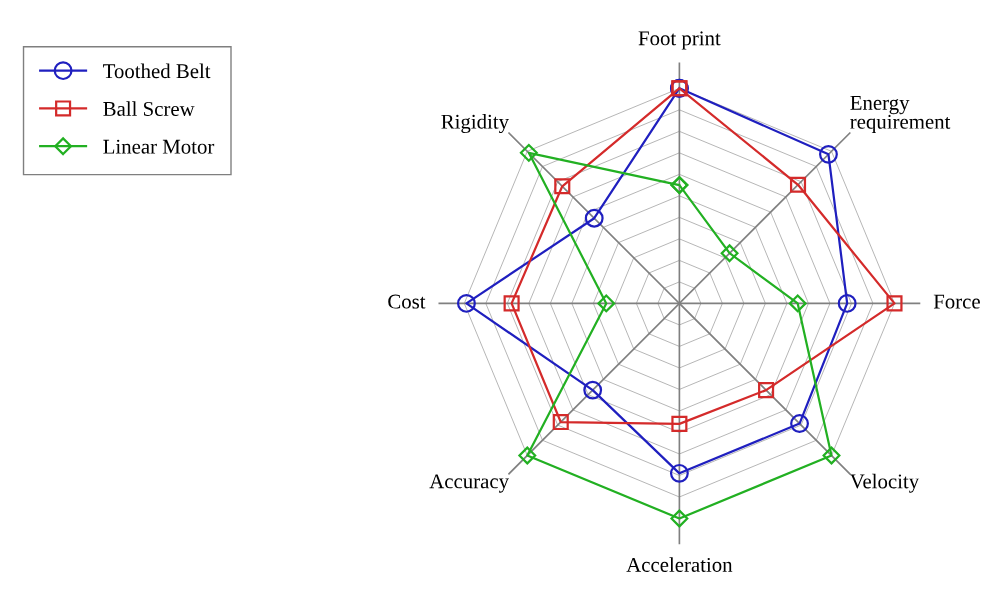  I want to click on spoke-label: Cost, so click(407, 301).